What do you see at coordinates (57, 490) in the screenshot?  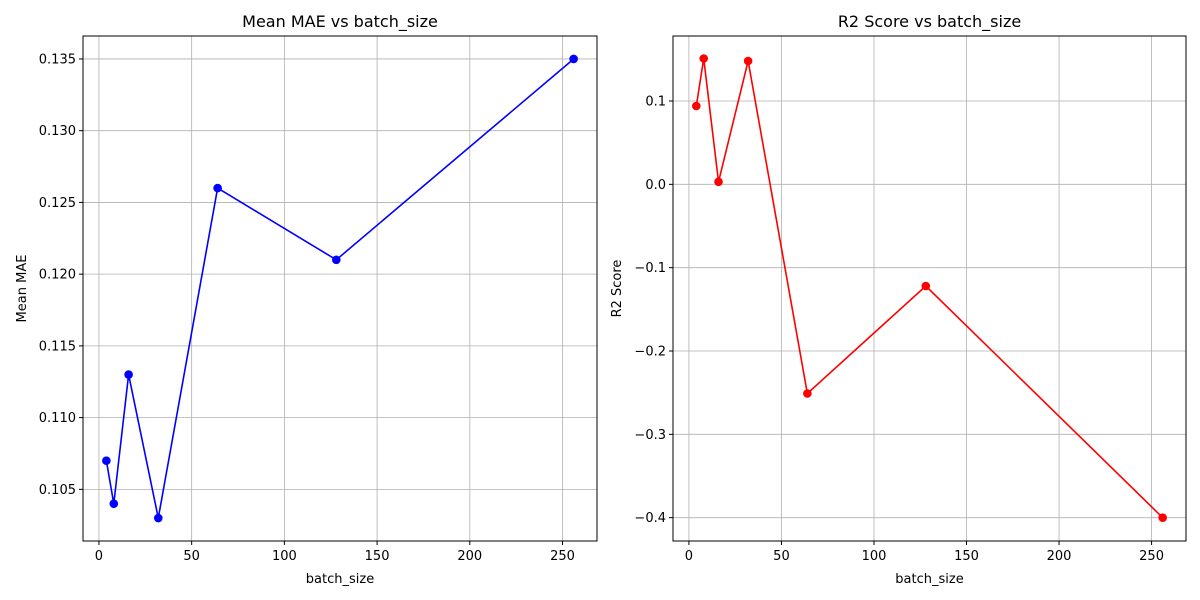 I see `y-tick-label: 0.105` at bounding box center [57, 490].